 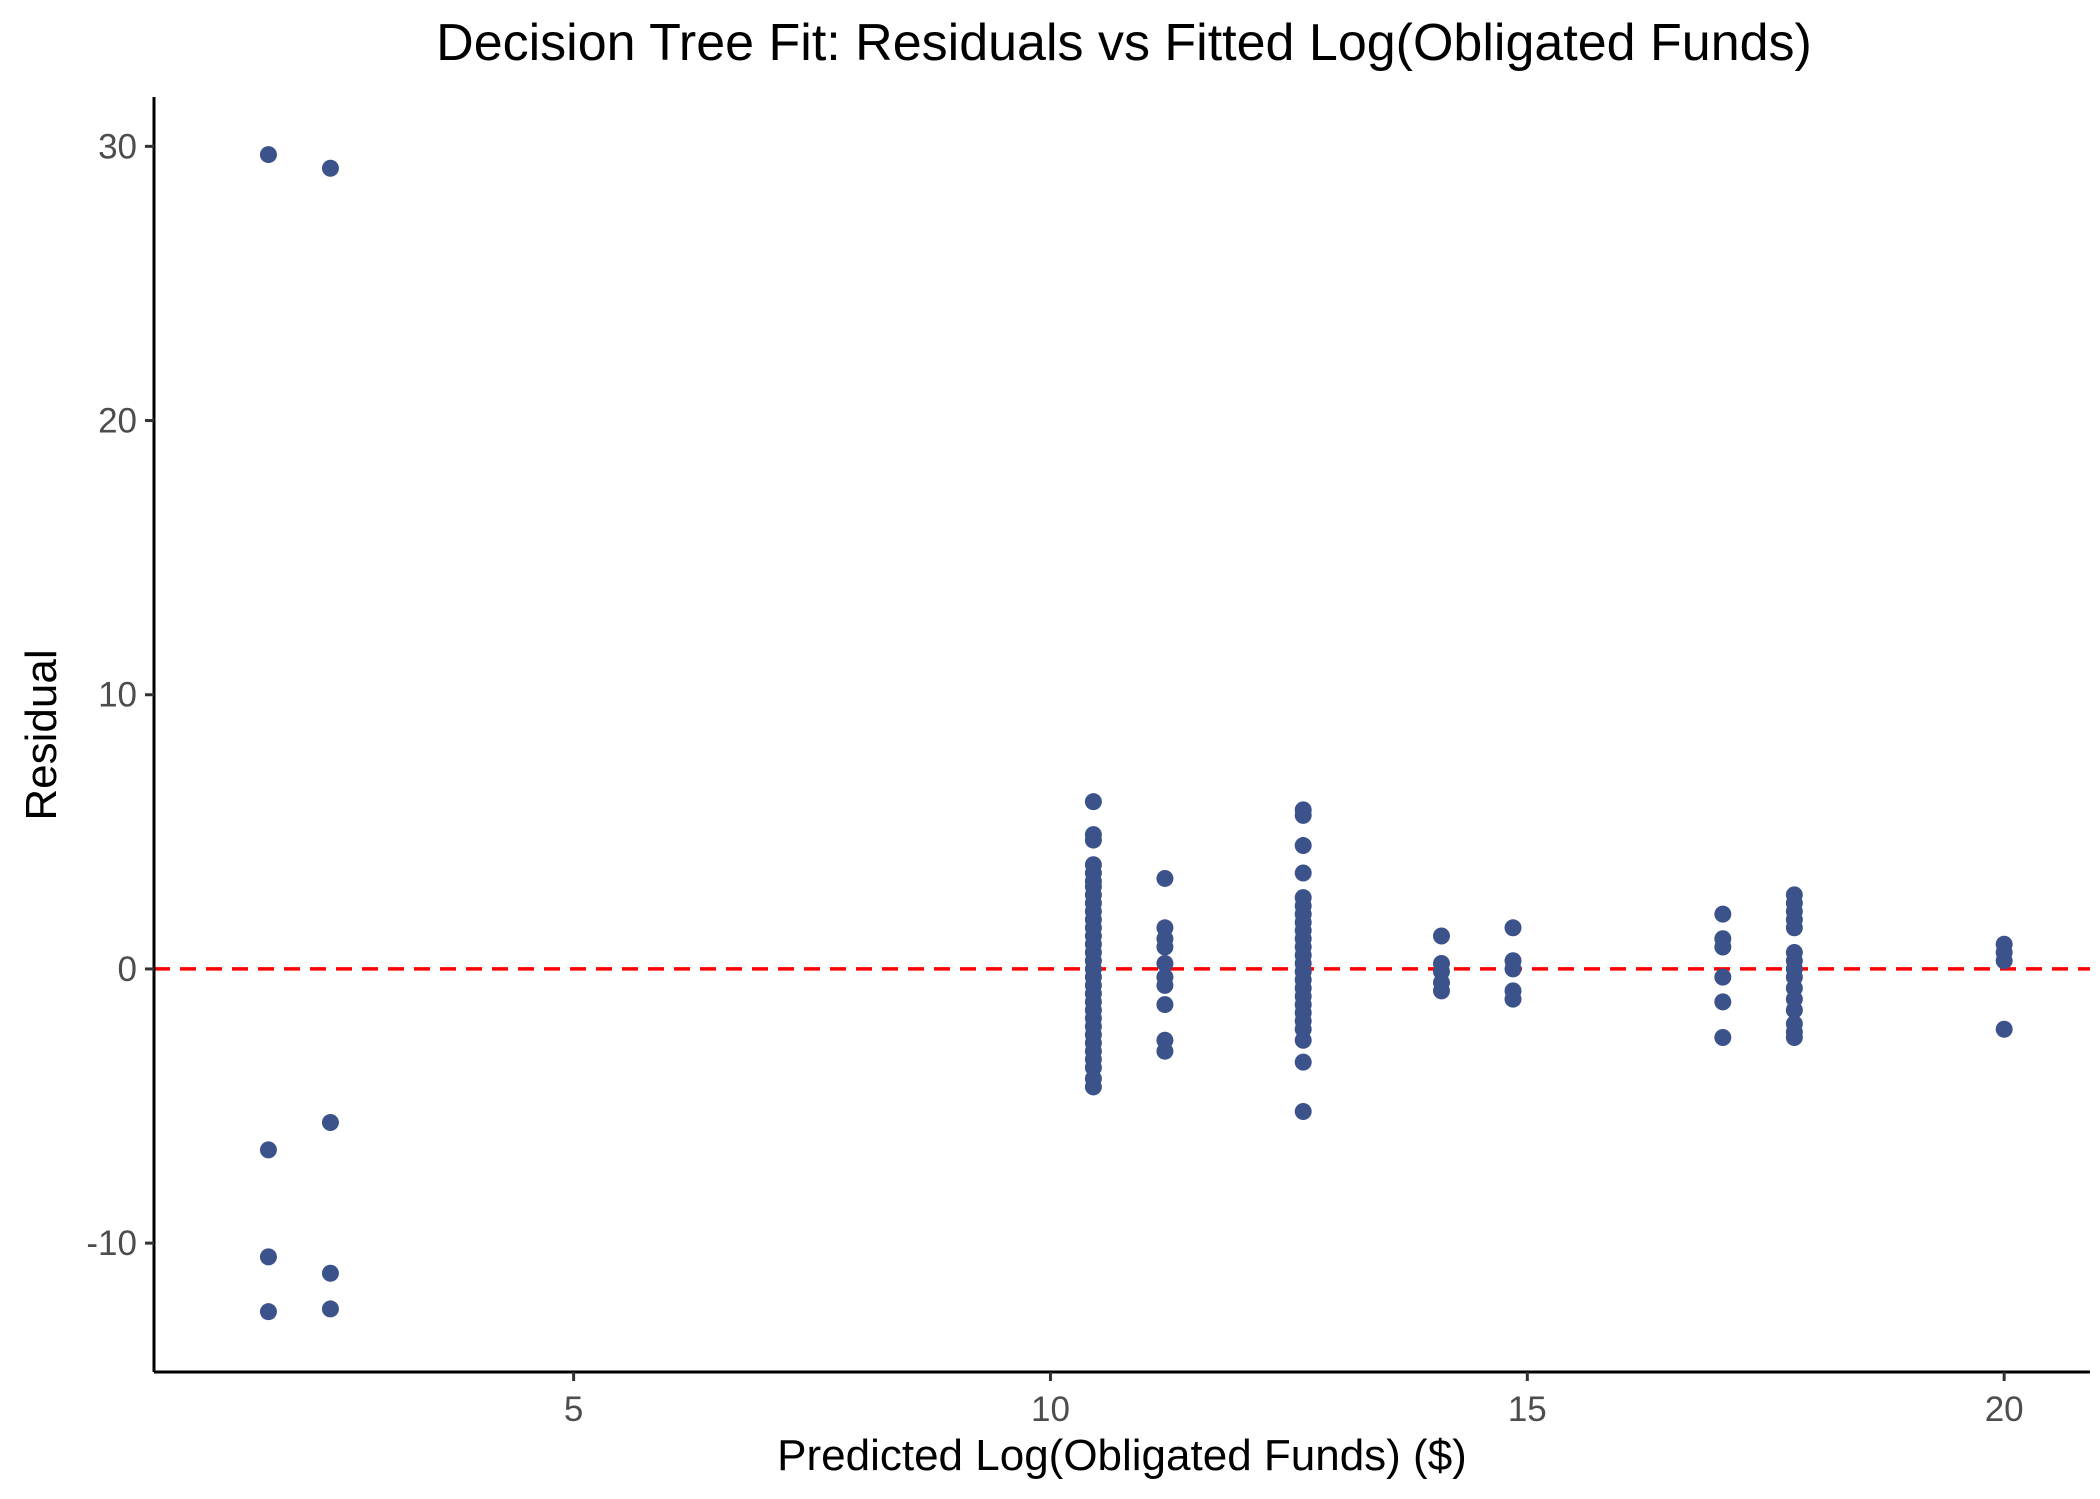 I want to click on y-tick-label: 10, so click(x=117, y=695).